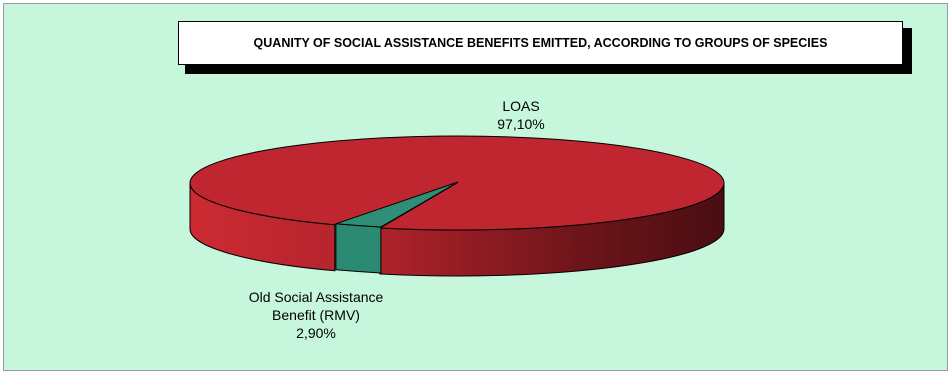 Image resolution: width=951 pixels, height=374 pixels. Describe the element at coordinates (316, 315) in the screenshot. I see `slice-label-rmv-name-line2: Benefit (RMV)` at that location.